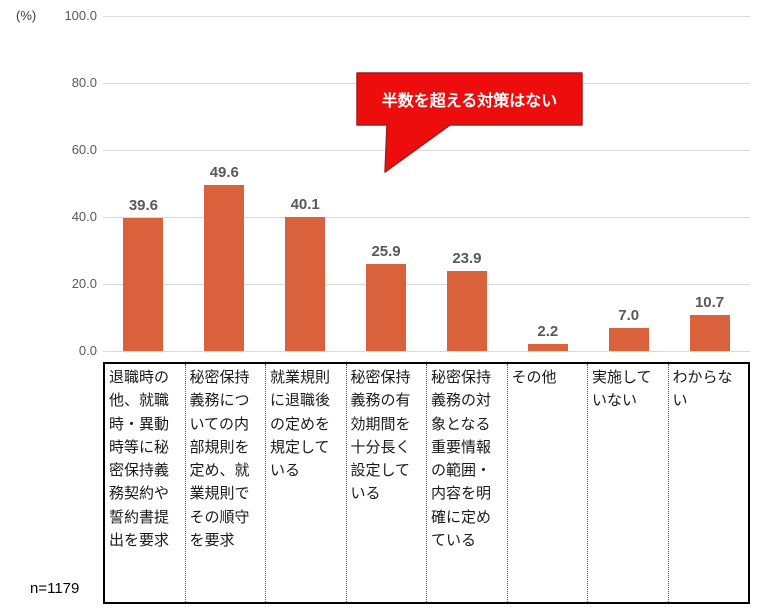 This screenshot has width=757, height=612. Describe the element at coordinates (305, 204) in the screenshot. I see `bar-value-label: 40.1` at that location.